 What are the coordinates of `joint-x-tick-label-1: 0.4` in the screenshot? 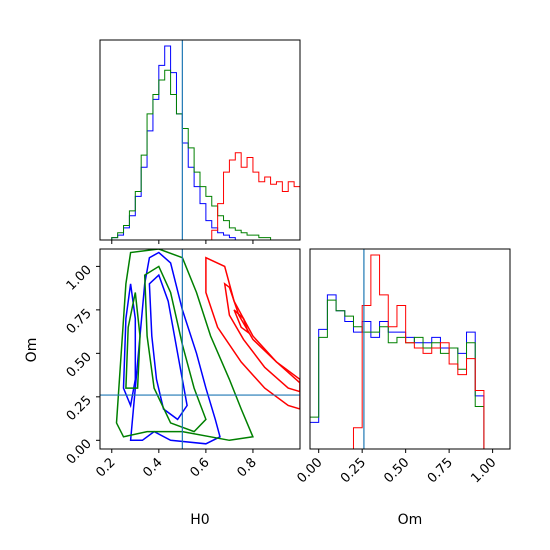 It's located at (152, 467).